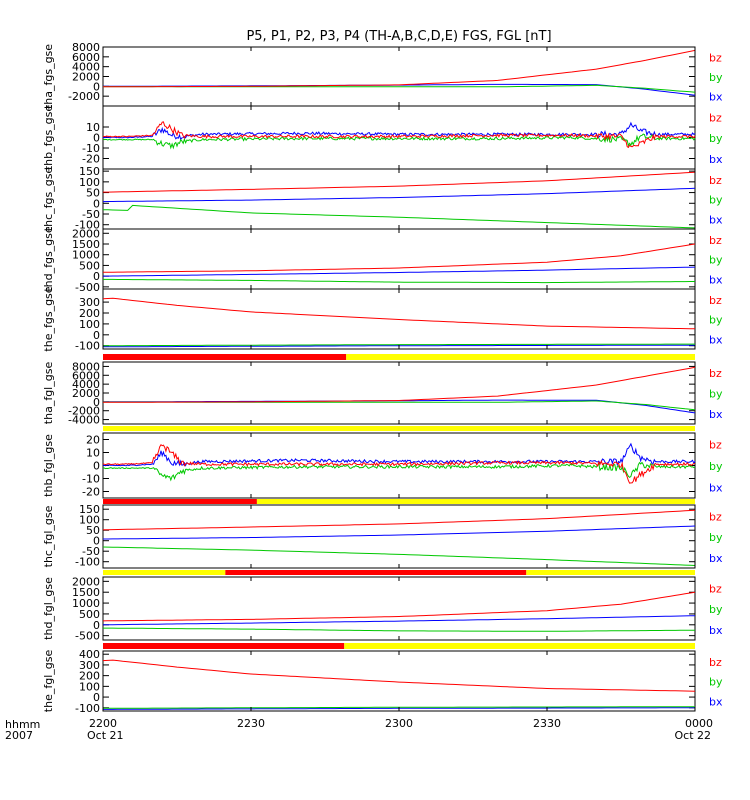 Image resolution: width=750 pixels, height=800 pixels. Describe the element at coordinates (399, 454) in the screenshot. I see `thb_fgl_gse-bx-line` at that location.